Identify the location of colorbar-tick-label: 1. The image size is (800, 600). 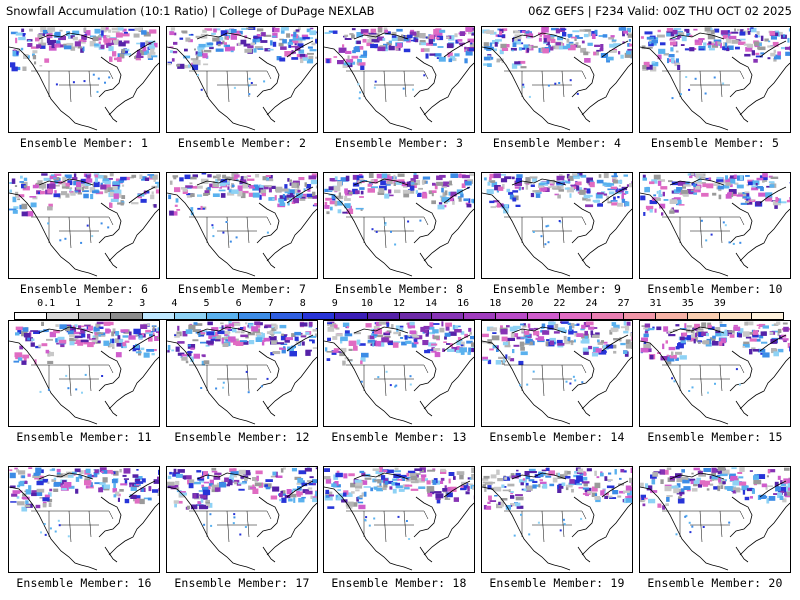
(78, 303).